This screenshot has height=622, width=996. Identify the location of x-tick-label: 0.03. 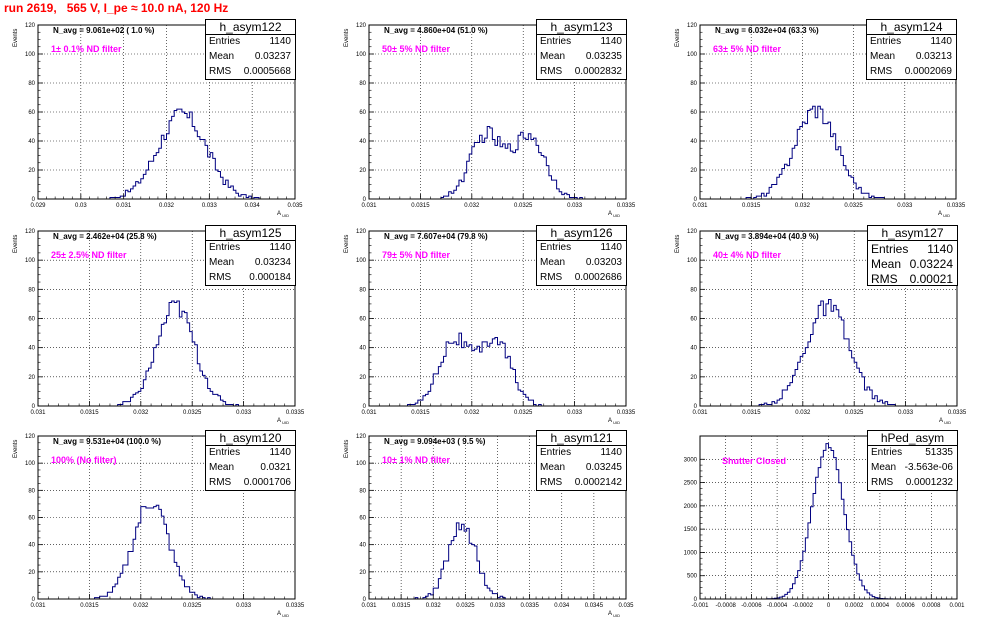
(81, 206).